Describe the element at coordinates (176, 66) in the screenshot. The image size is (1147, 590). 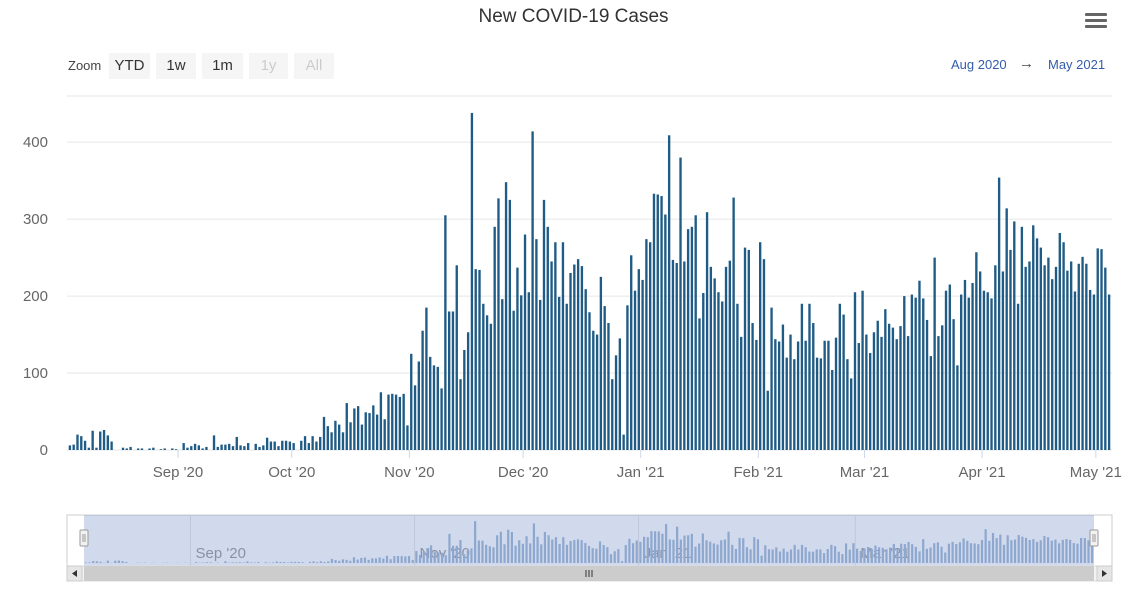
I see `zoom-button-1w: 1w` at that location.